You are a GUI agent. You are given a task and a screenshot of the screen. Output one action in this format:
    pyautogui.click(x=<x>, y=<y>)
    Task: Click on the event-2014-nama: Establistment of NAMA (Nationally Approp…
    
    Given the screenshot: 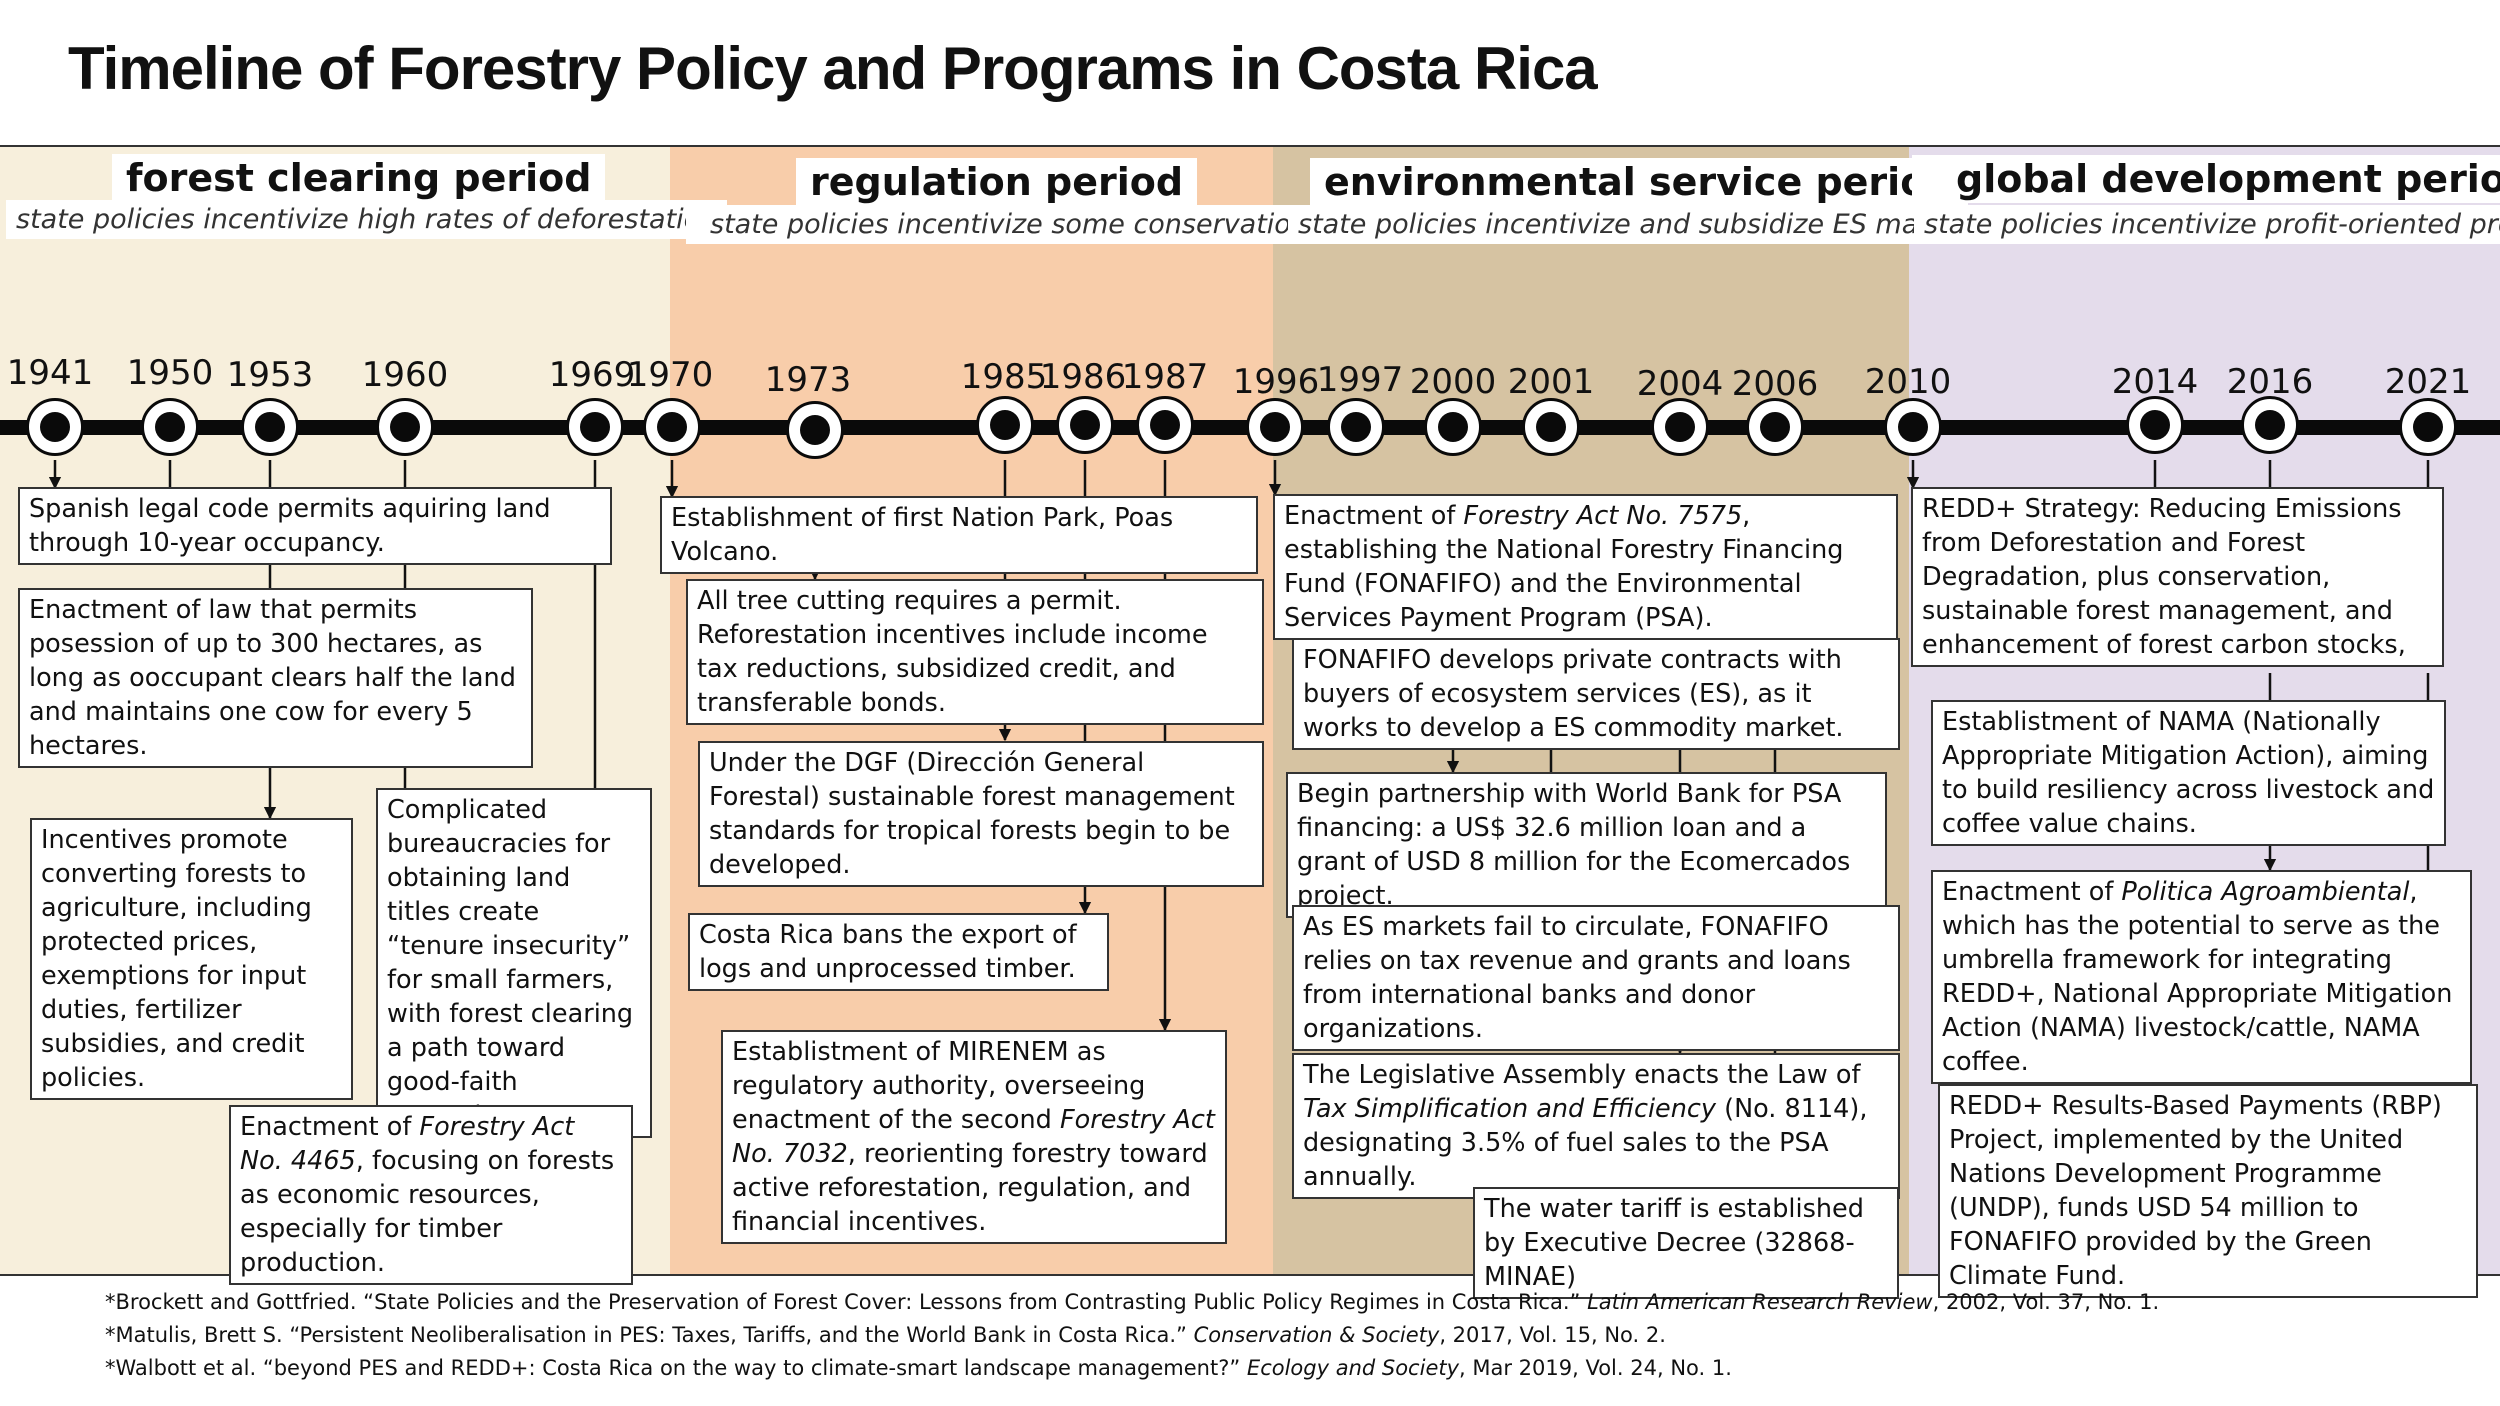 What is the action you would take?
    pyautogui.click(x=2188, y=773)
    